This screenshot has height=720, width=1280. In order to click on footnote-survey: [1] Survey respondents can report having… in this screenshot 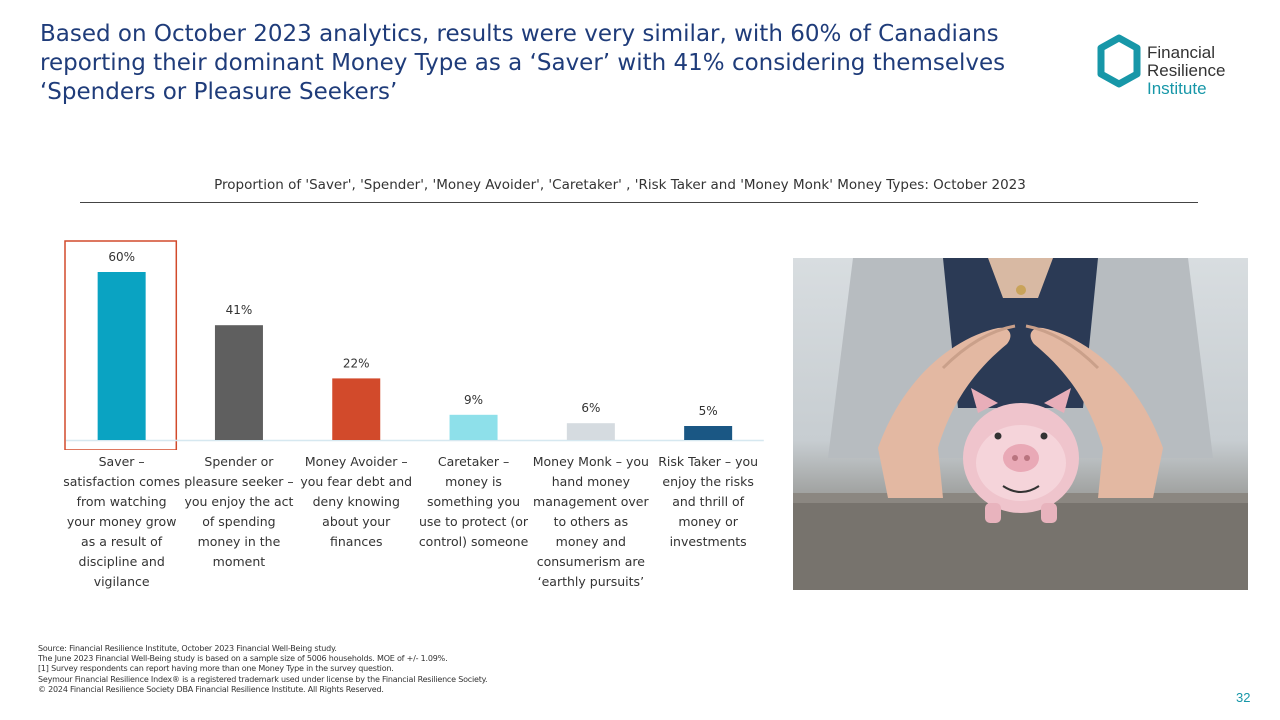, I will do `click(216, 669)`.